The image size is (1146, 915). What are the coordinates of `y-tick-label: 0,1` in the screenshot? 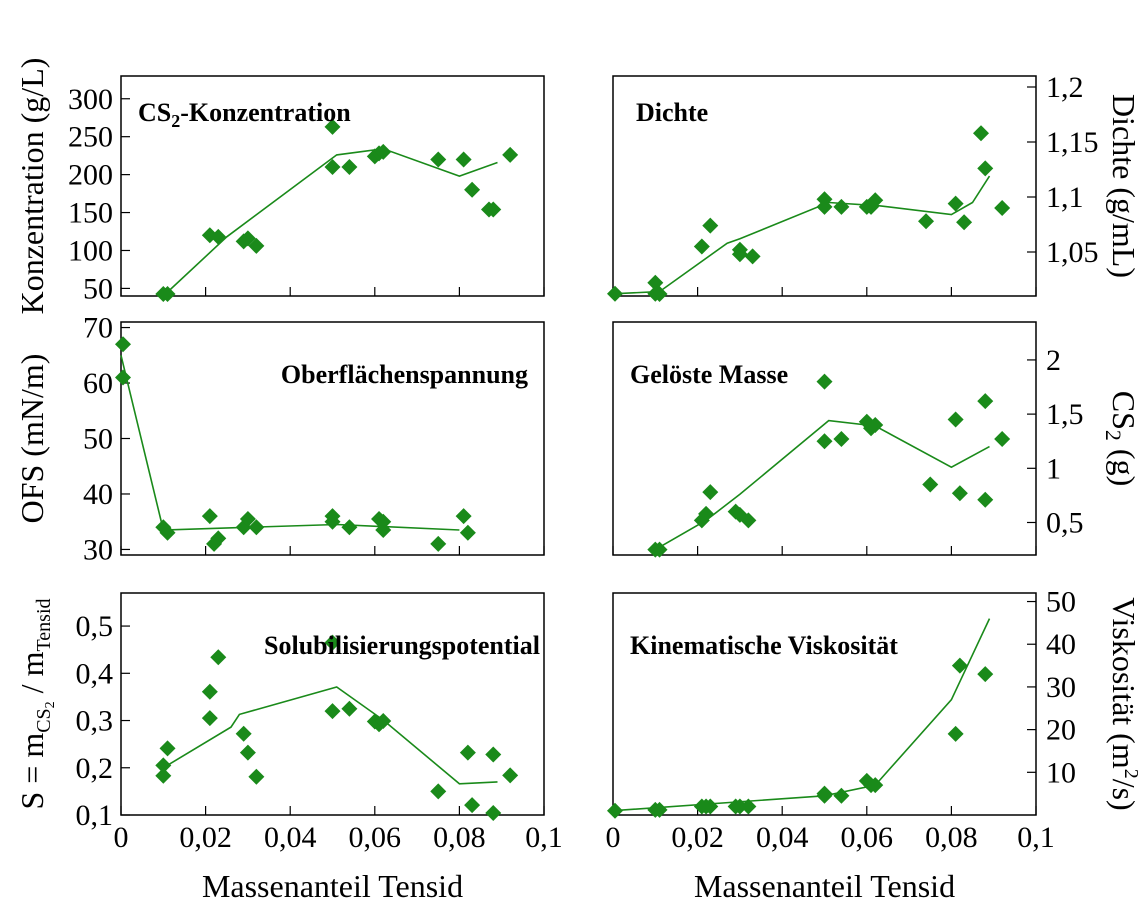 It's located at (95, 815).